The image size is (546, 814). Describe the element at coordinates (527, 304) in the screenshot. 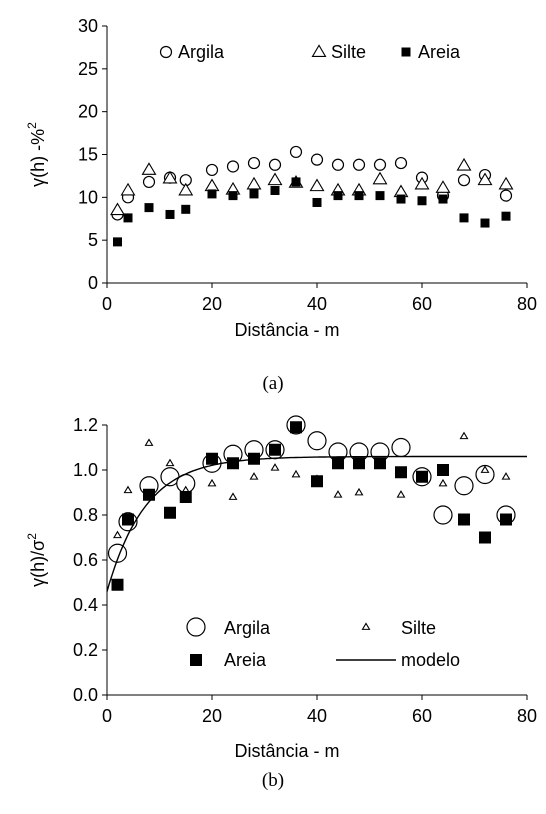

I see `x-tick-label: 80` at that location.